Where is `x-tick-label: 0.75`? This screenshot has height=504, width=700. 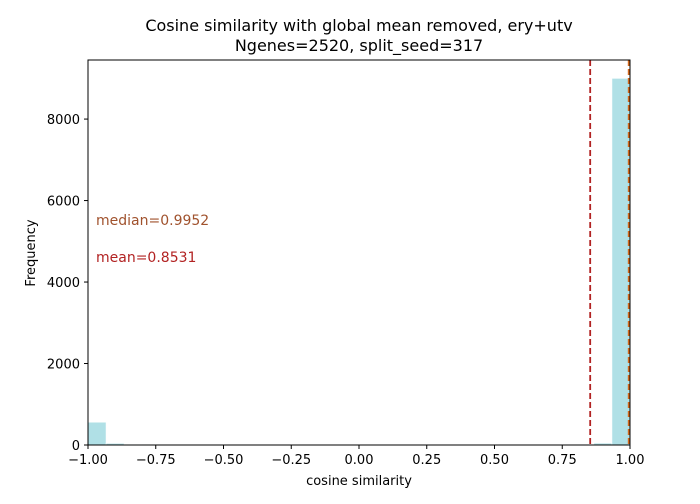
x-tick-label: 0.75 is located at coordinates (562, 460).